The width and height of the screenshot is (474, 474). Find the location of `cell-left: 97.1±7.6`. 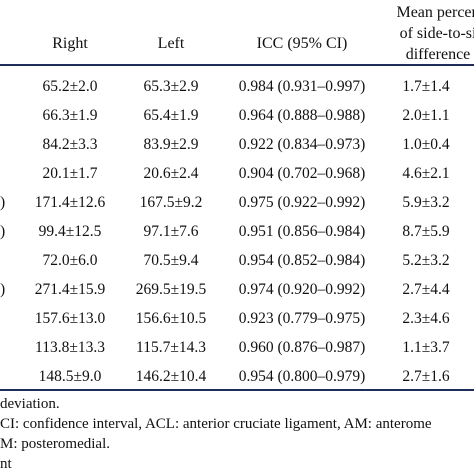

cell-left: 97.1±7.6 is located at coordinates (171, 231).